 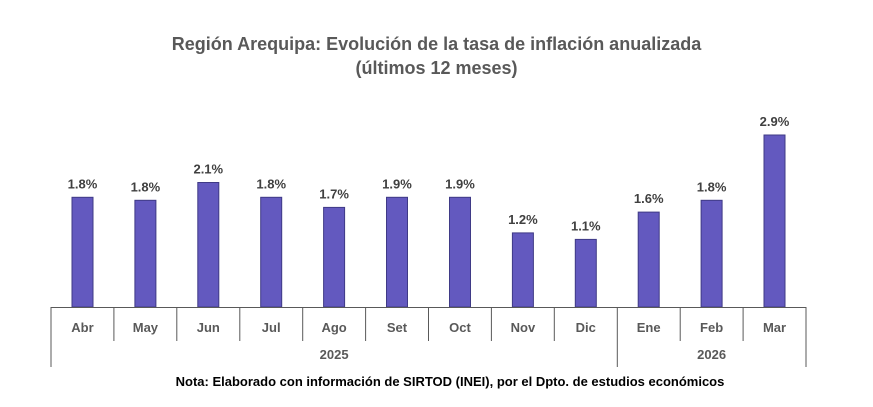 I want to click on x-tick-label: Oct, so click(x=460, y=327).